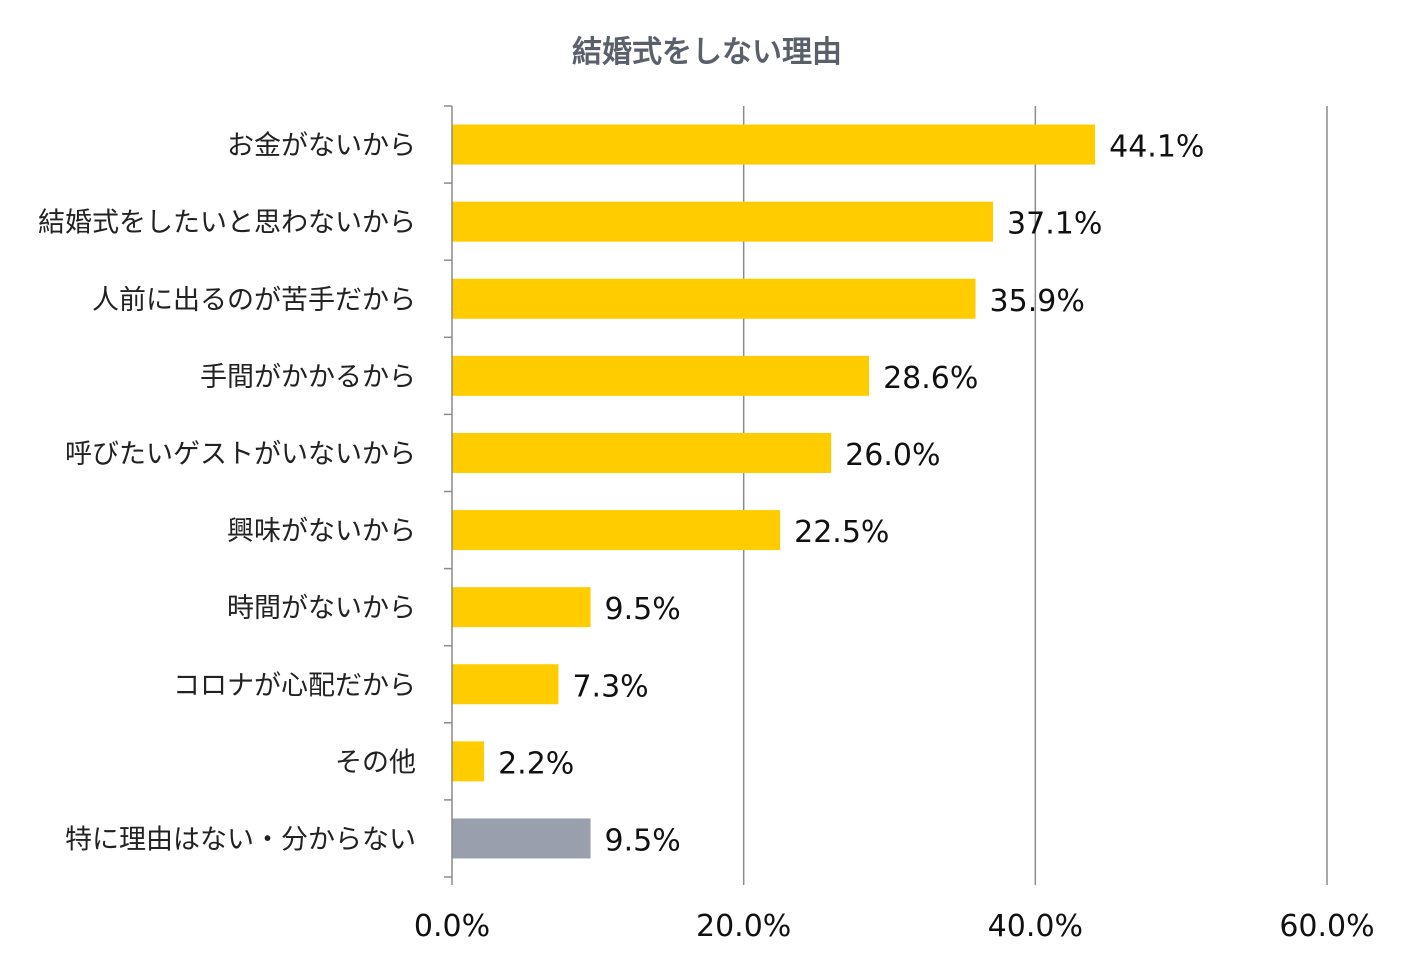 The width and height of the screenshot is (1414, 972). Describe the element at coordinates (308, 377) in the screenshot. I see `category-label: 手間がかかるから` at that location.